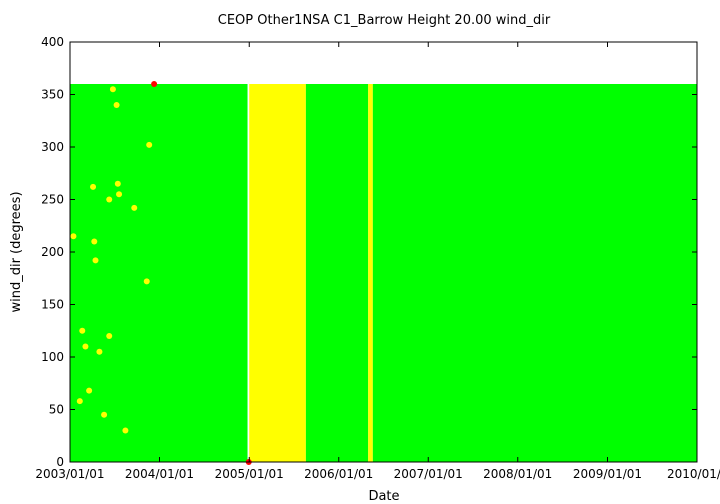 This screenshot has height=504, width=720. What do you see at coordinates (338, 474) in the screenshot?
I see `x-tick-label: 2006/01/01` at bounding box center [338, 474].